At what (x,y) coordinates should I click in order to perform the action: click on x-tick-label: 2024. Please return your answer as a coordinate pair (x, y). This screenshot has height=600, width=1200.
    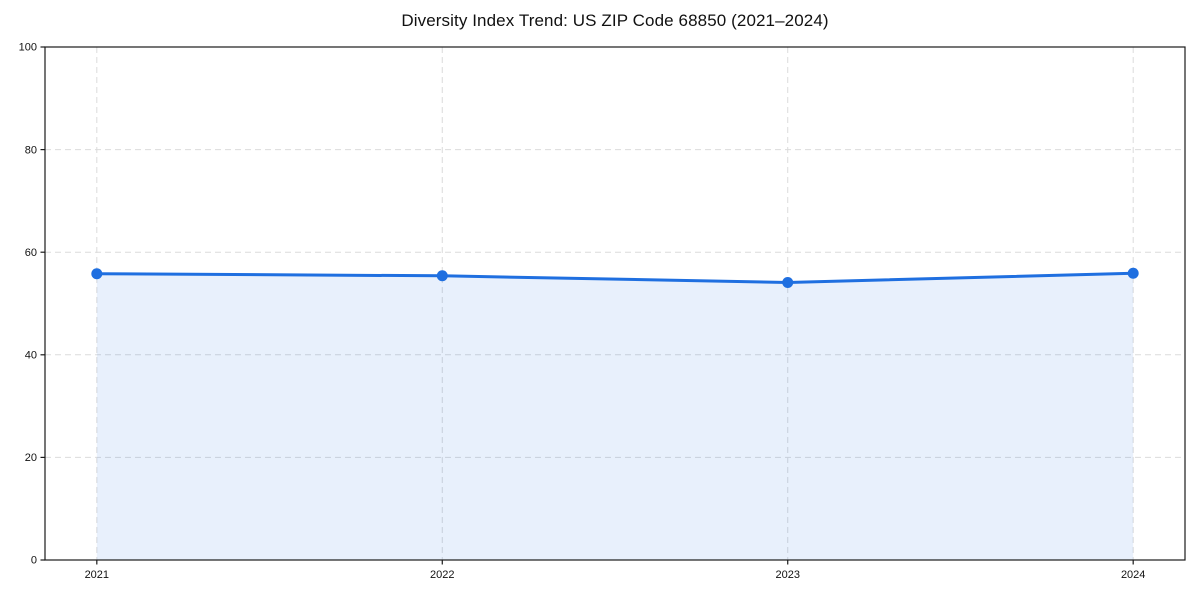
    Looking at the image, I should click on (1133, 575).